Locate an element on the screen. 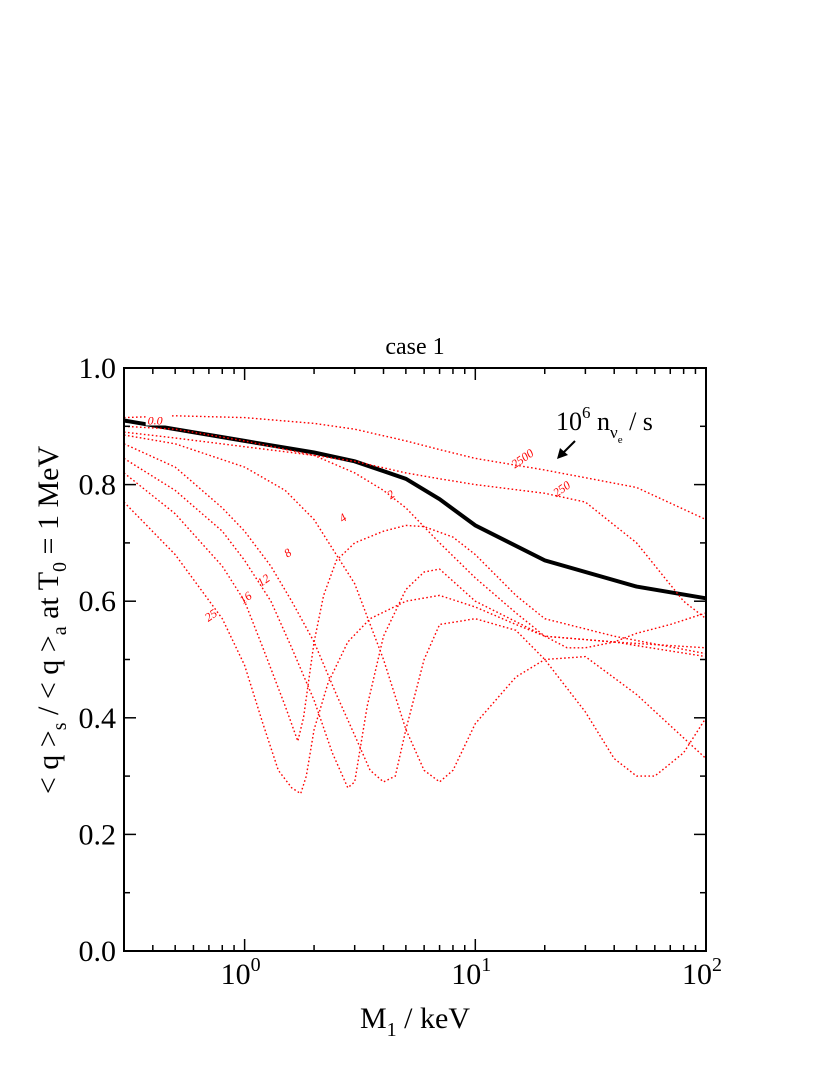 Image resolution: width=830 pixels, height=1075 pixels. y-axis-label: < q >s / < q >a at T0 = 1 MeV is located at coordinates (51, 620).